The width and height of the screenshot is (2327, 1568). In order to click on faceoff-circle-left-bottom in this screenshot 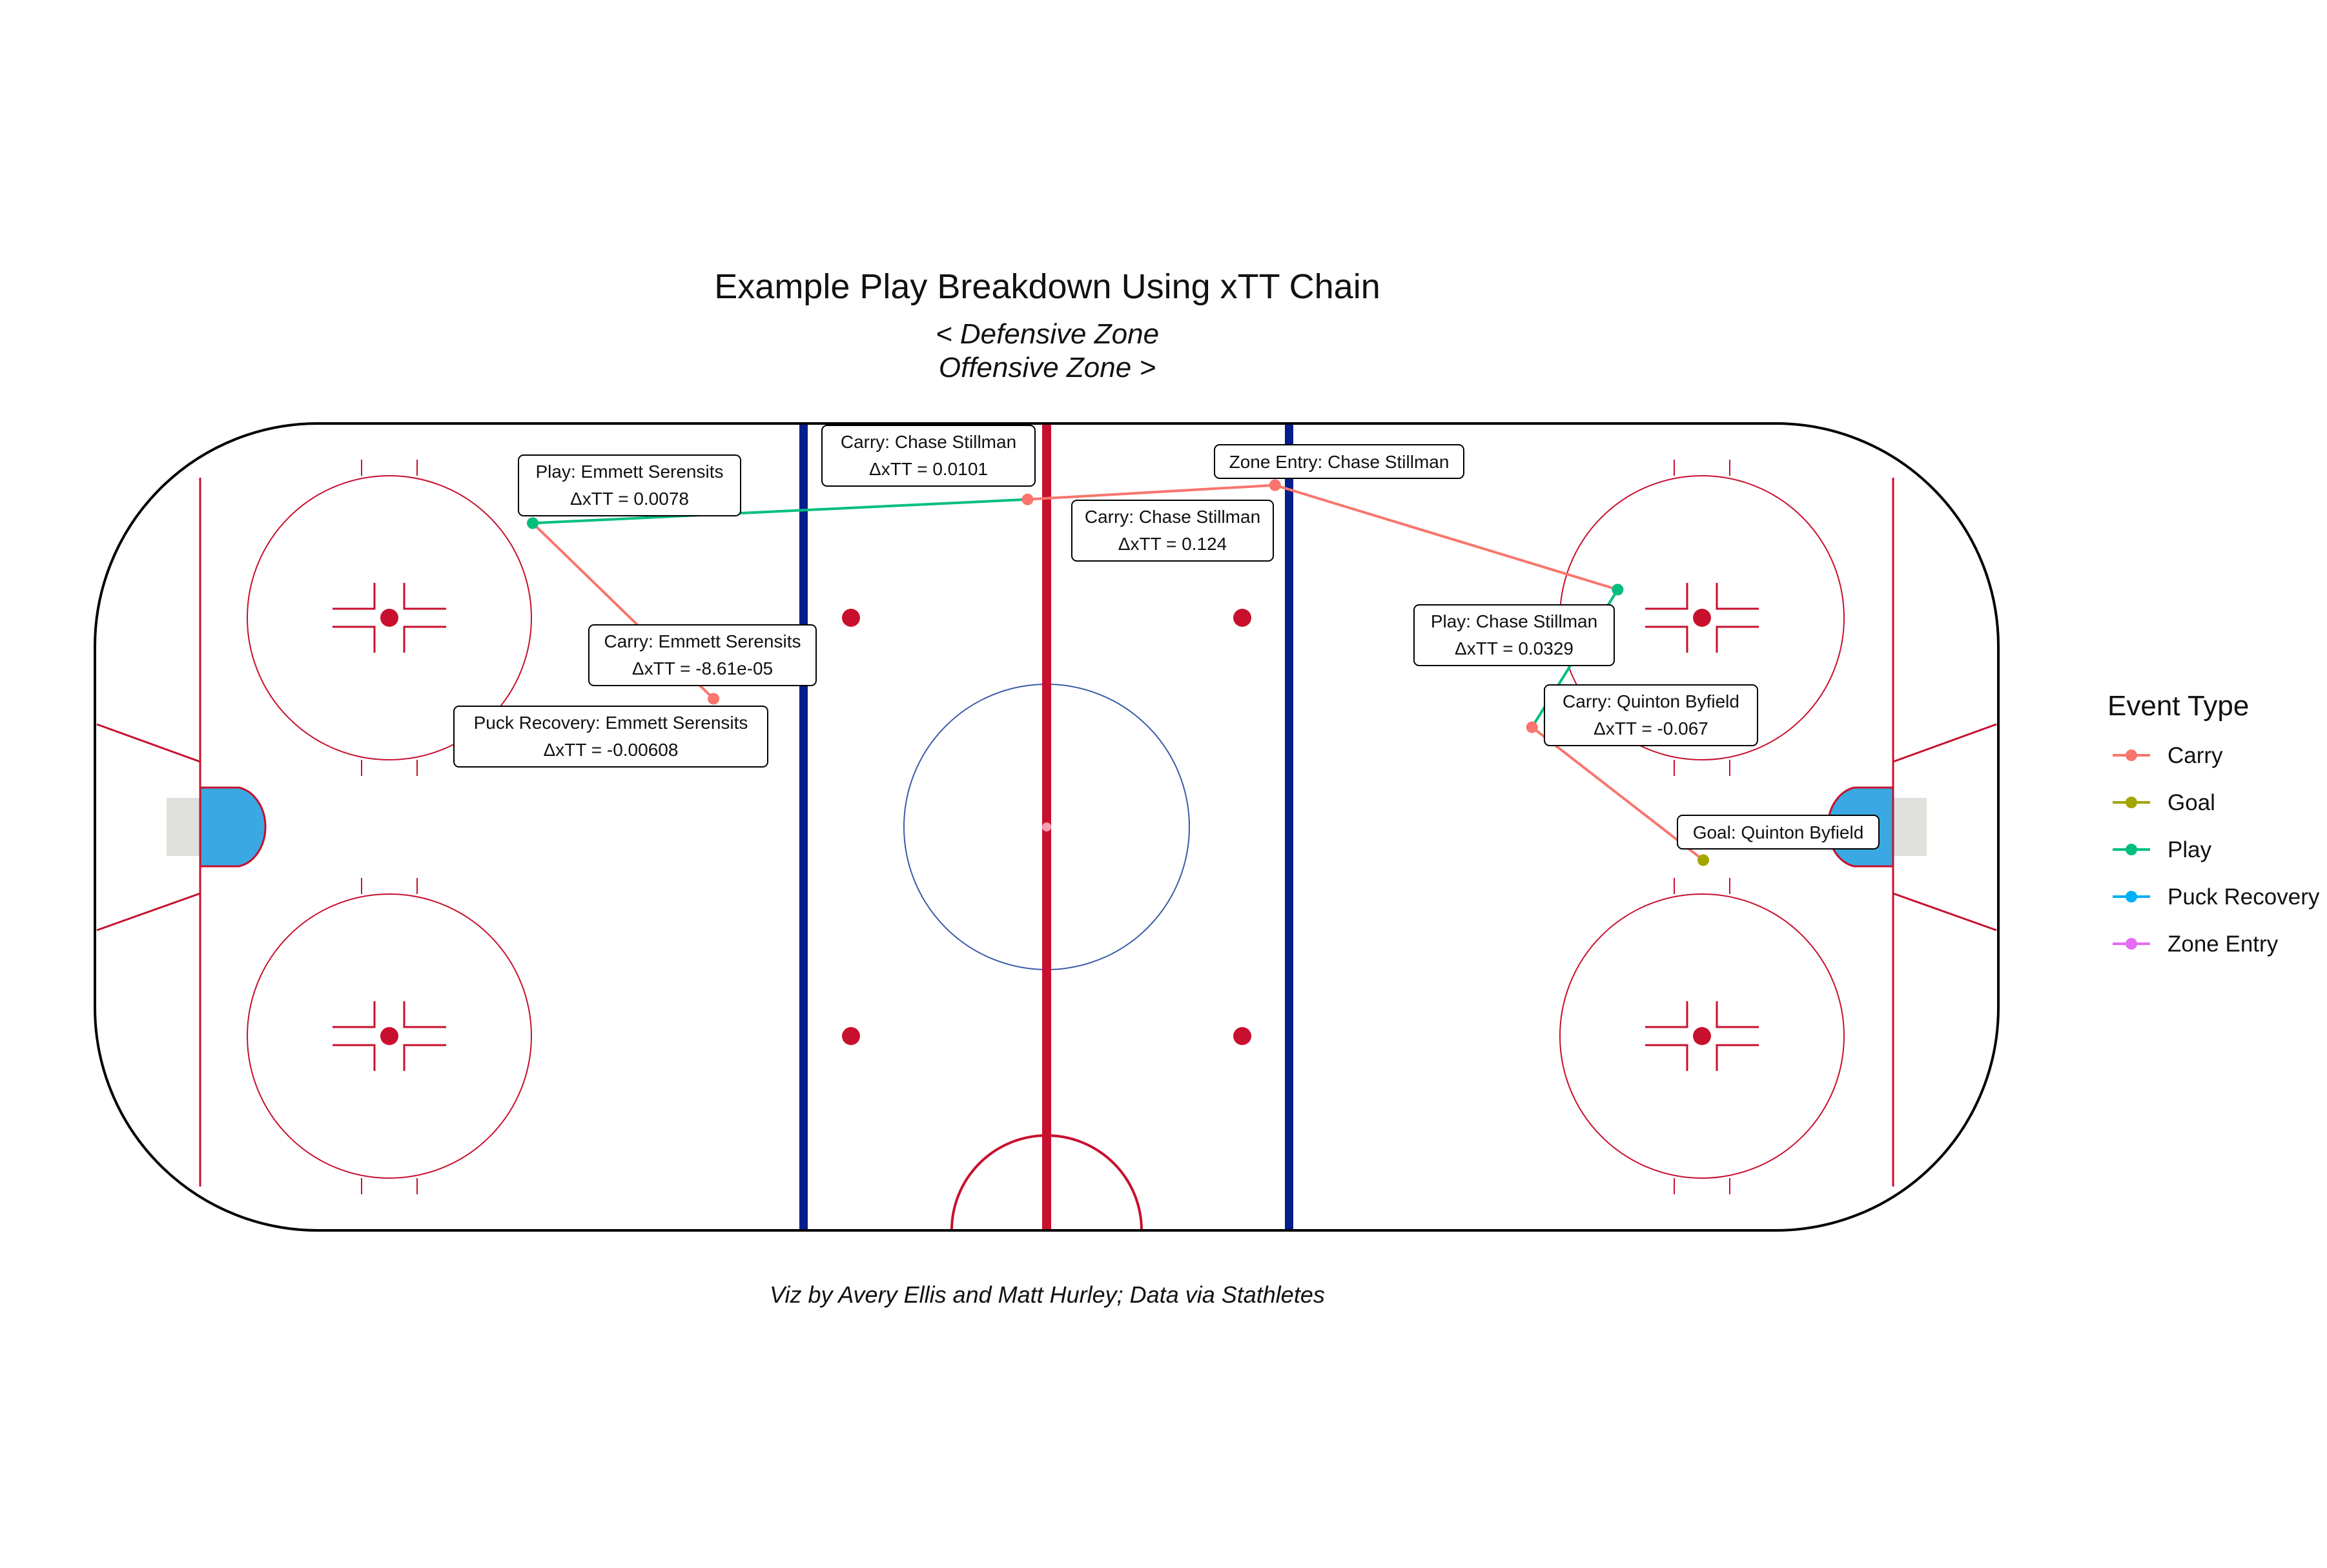, I will do `click(389, 1036)`.